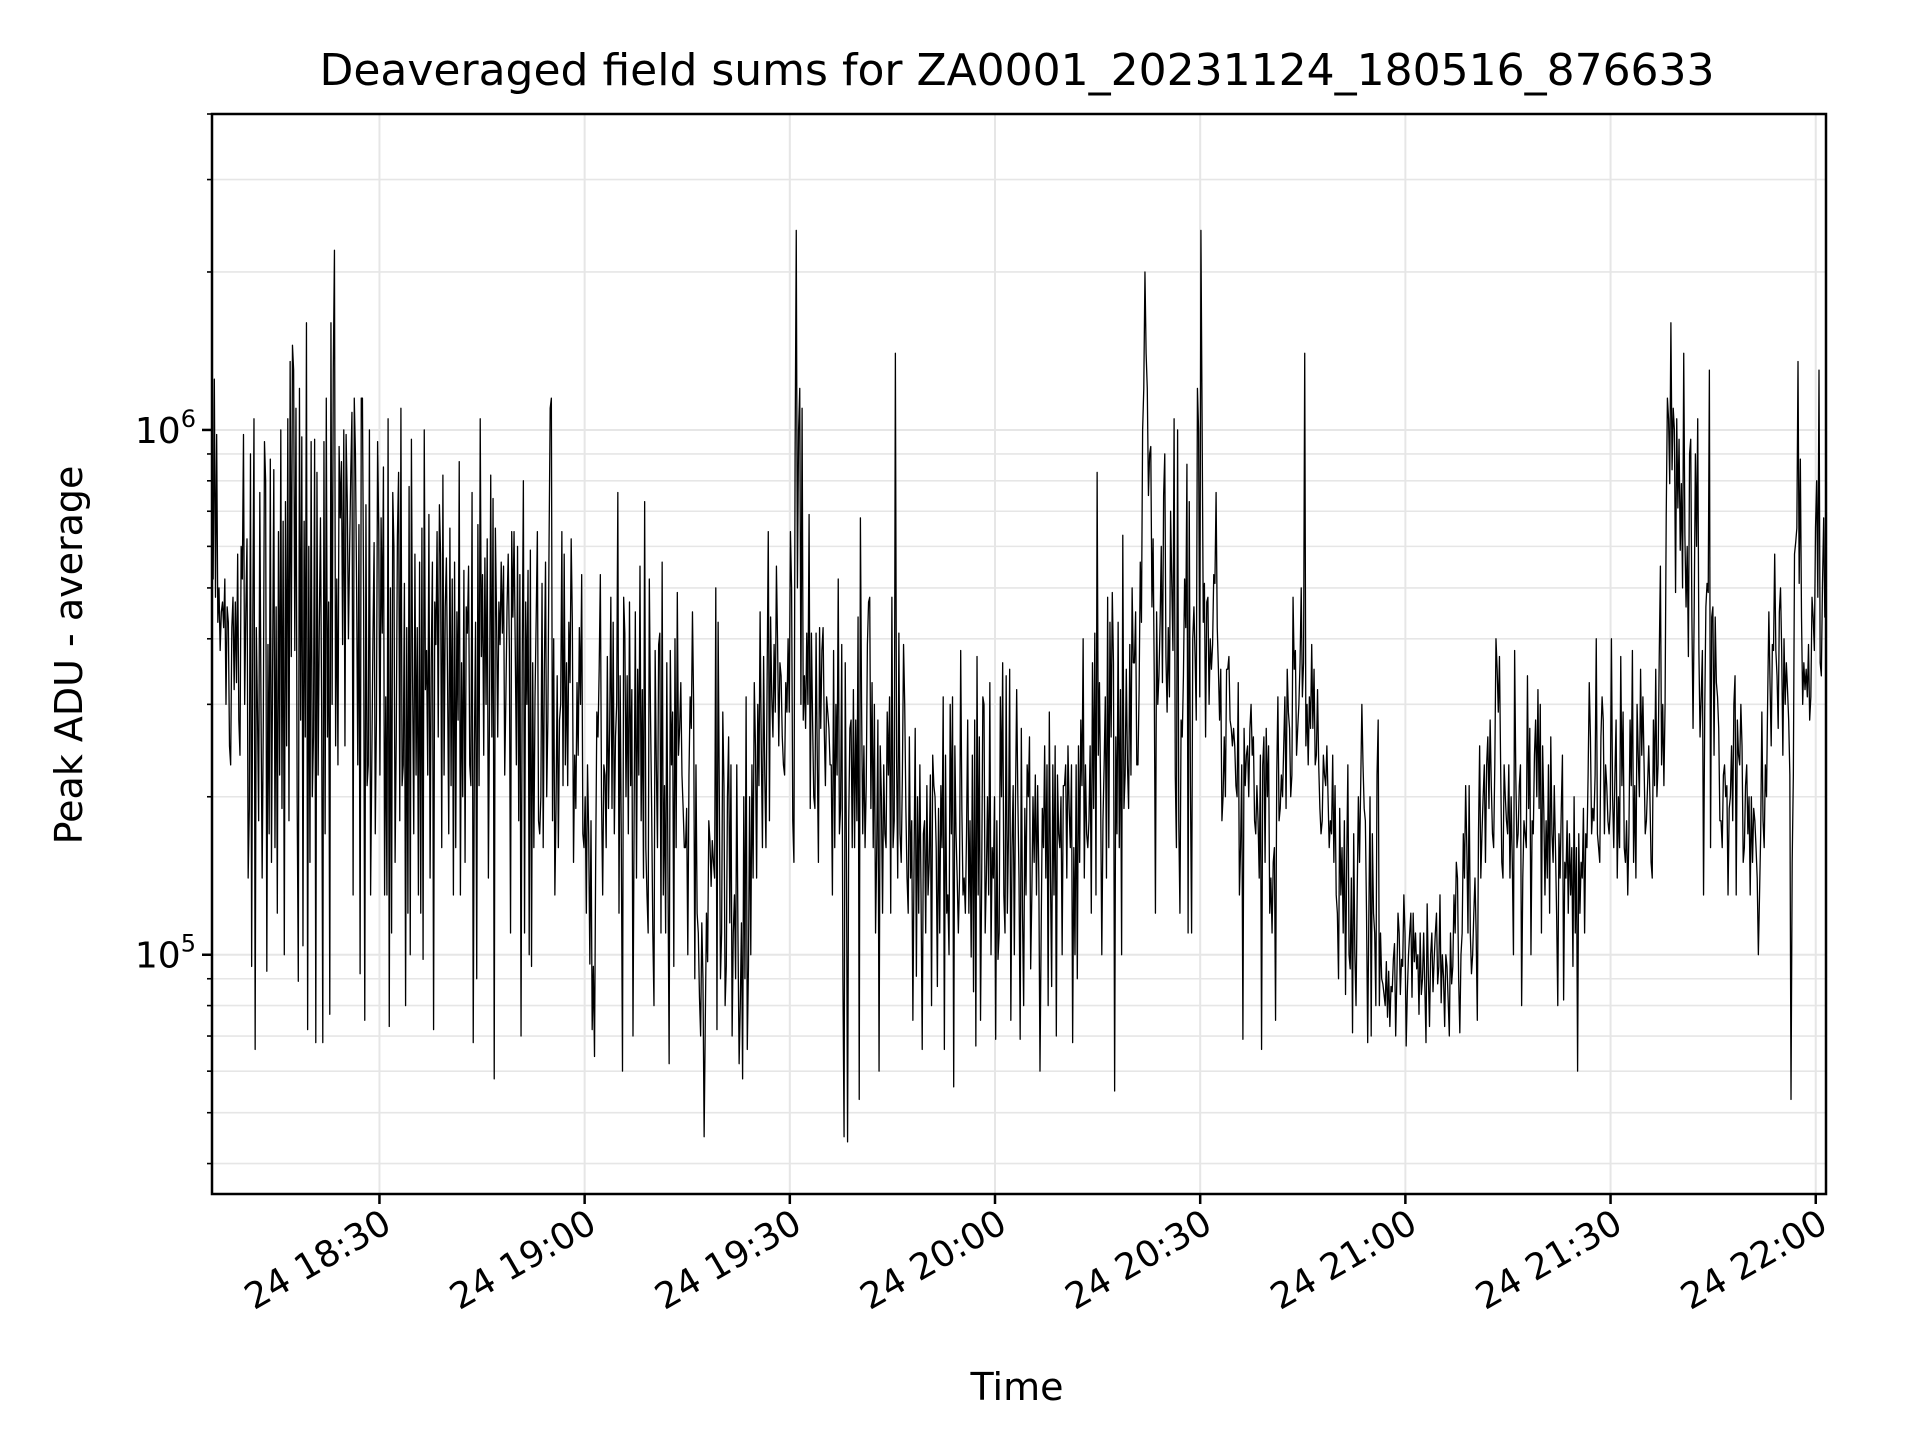  I want to click on y-tick-label: 10⁶, so click(165, 428).